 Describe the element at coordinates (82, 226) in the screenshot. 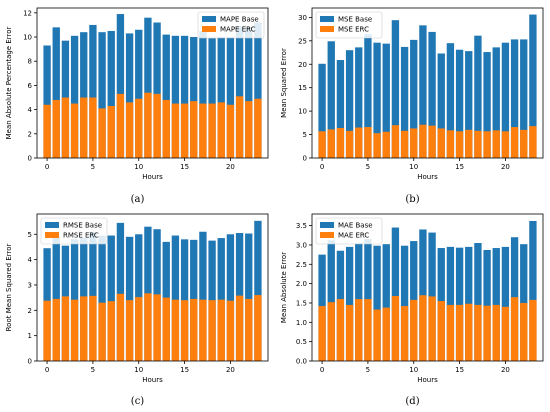

I see `legend-label-c-base: RMSE Base` at that location.